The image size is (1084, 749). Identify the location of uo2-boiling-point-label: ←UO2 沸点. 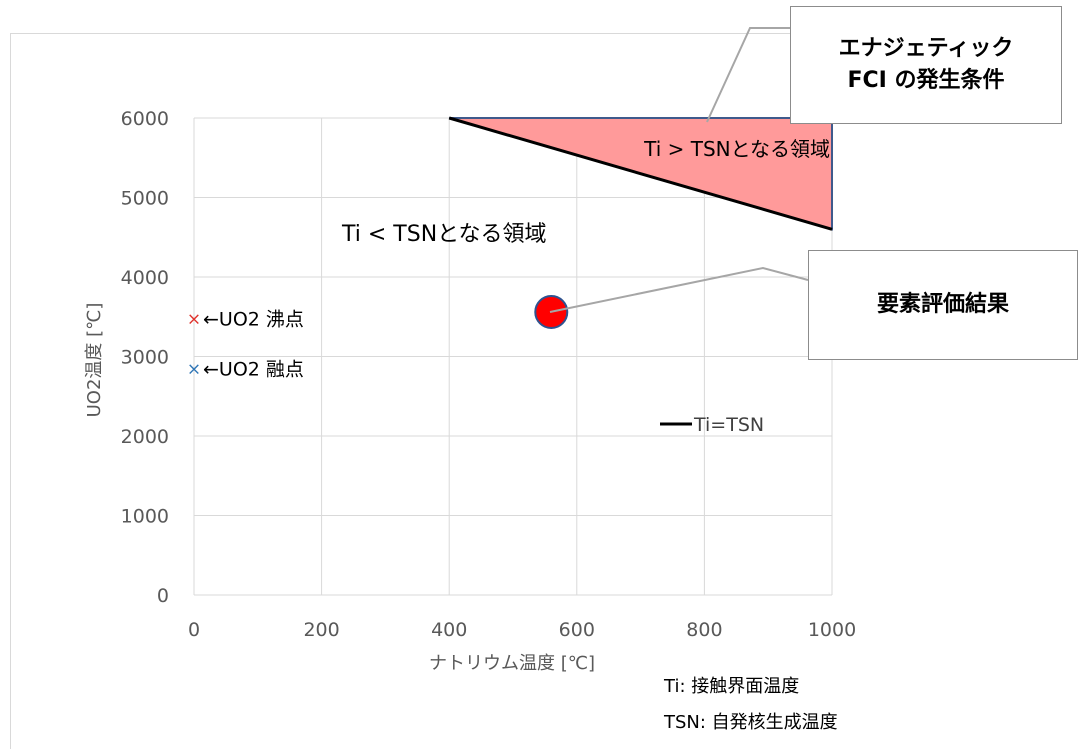
(253, 319).